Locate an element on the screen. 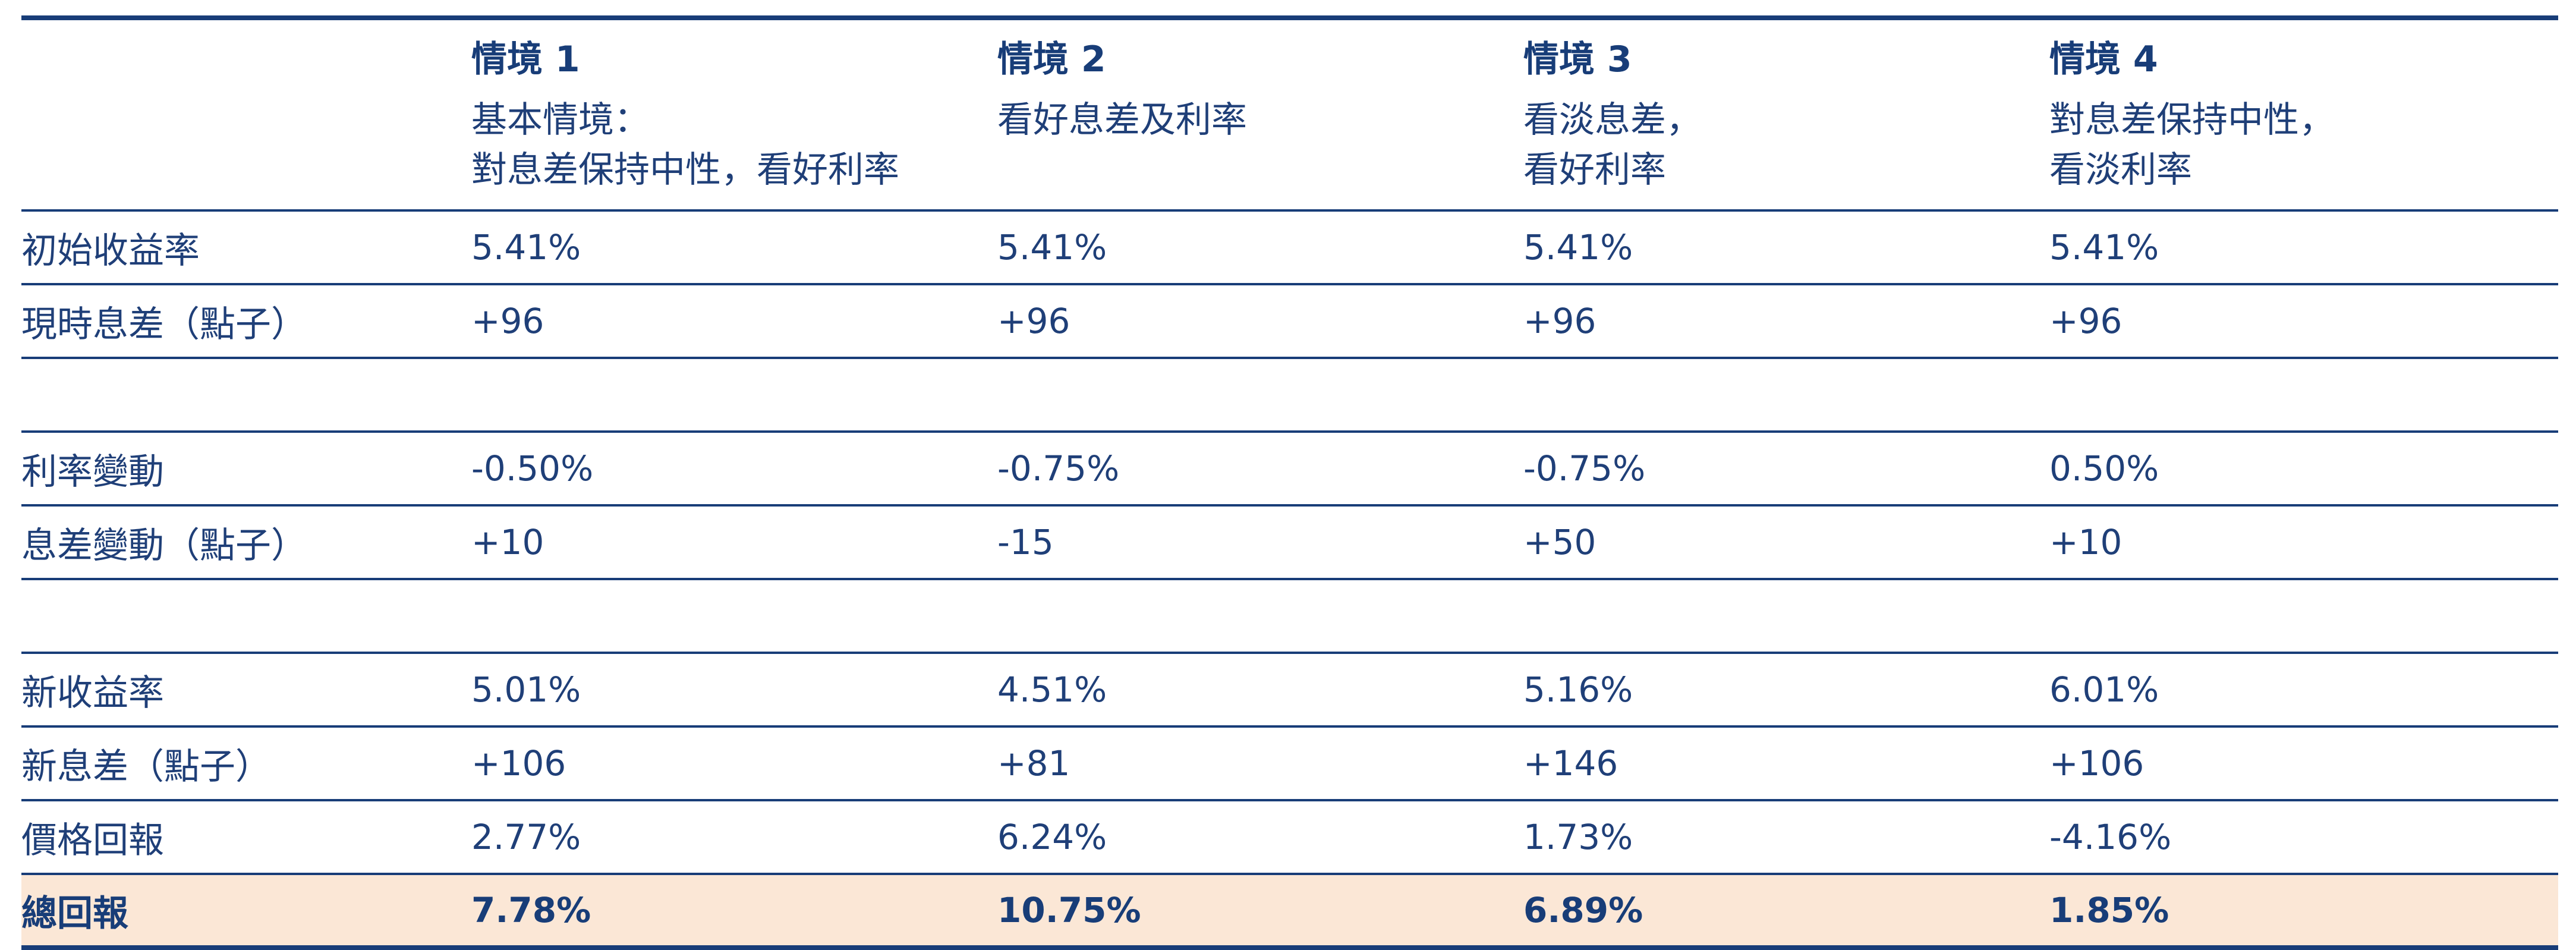  scenario-2-header: 情境 2 看好息差及利率 is located at coordinates (1260, 91).